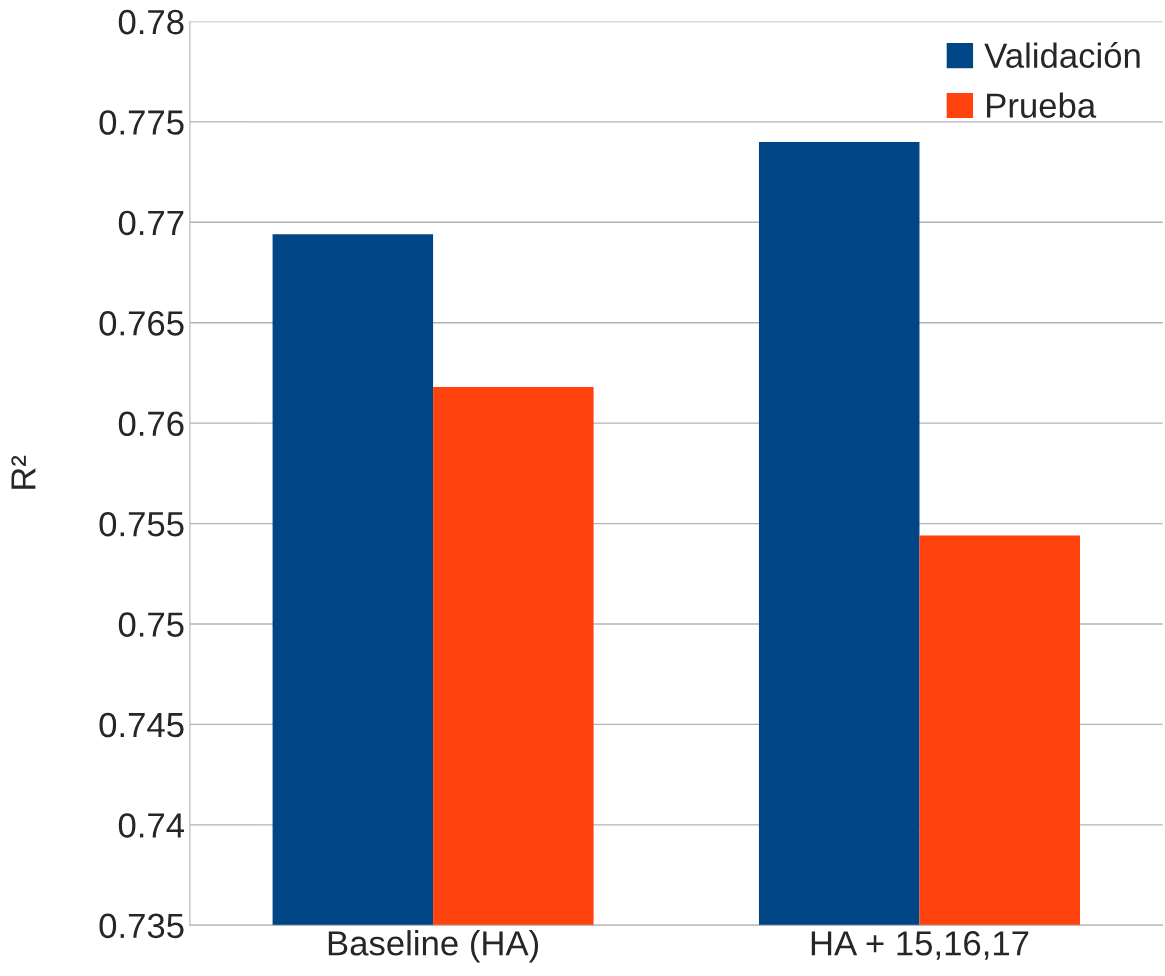 This screenshot has width=1165, height=976. Describe the element at coordinates (151, 424) in the screenshot. I see `y-tick-label: 0.76` at that location.